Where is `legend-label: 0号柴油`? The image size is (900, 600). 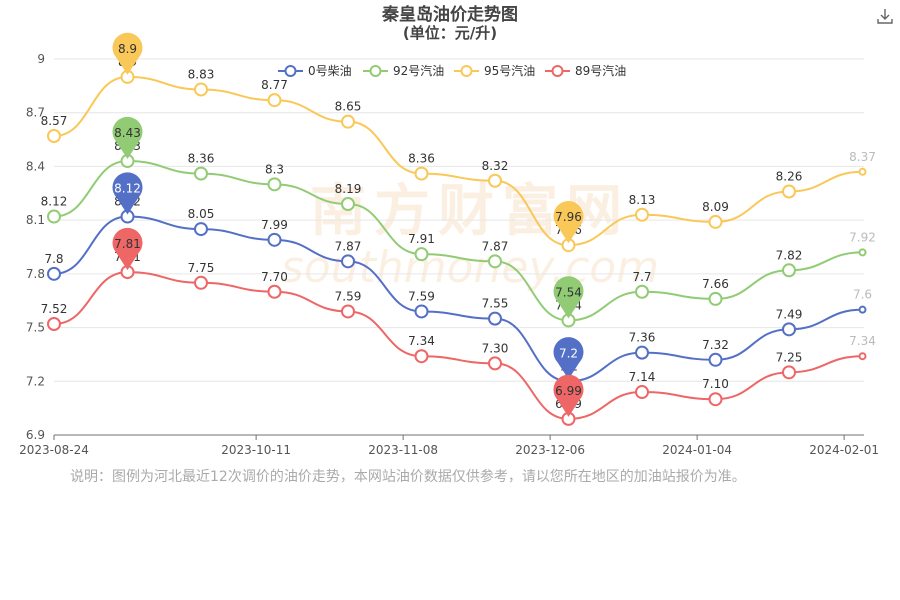
legend-label: 0号柴油 is located at coordinates (330, 71).